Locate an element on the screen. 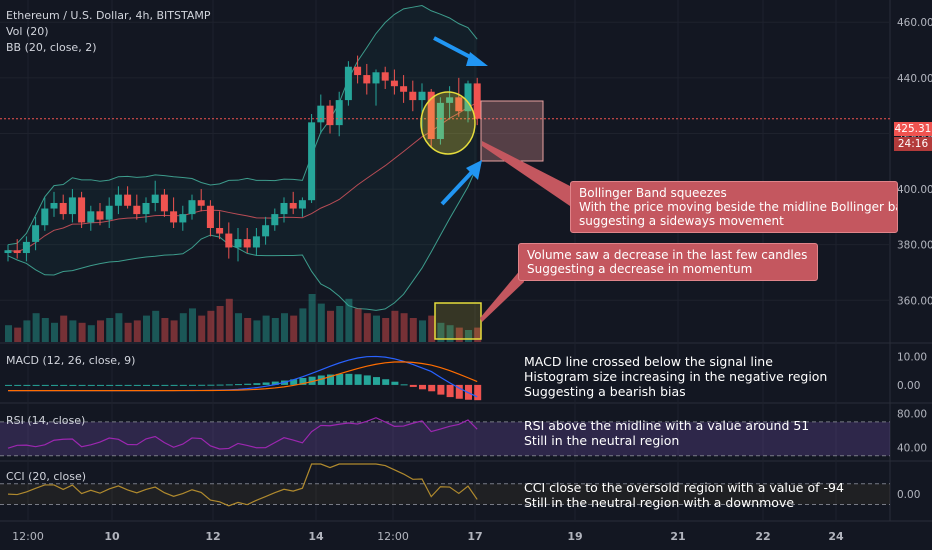 The height and width of the screenshot is (550, 932). arrow-head-up-band is located at coordinates (477, 59).